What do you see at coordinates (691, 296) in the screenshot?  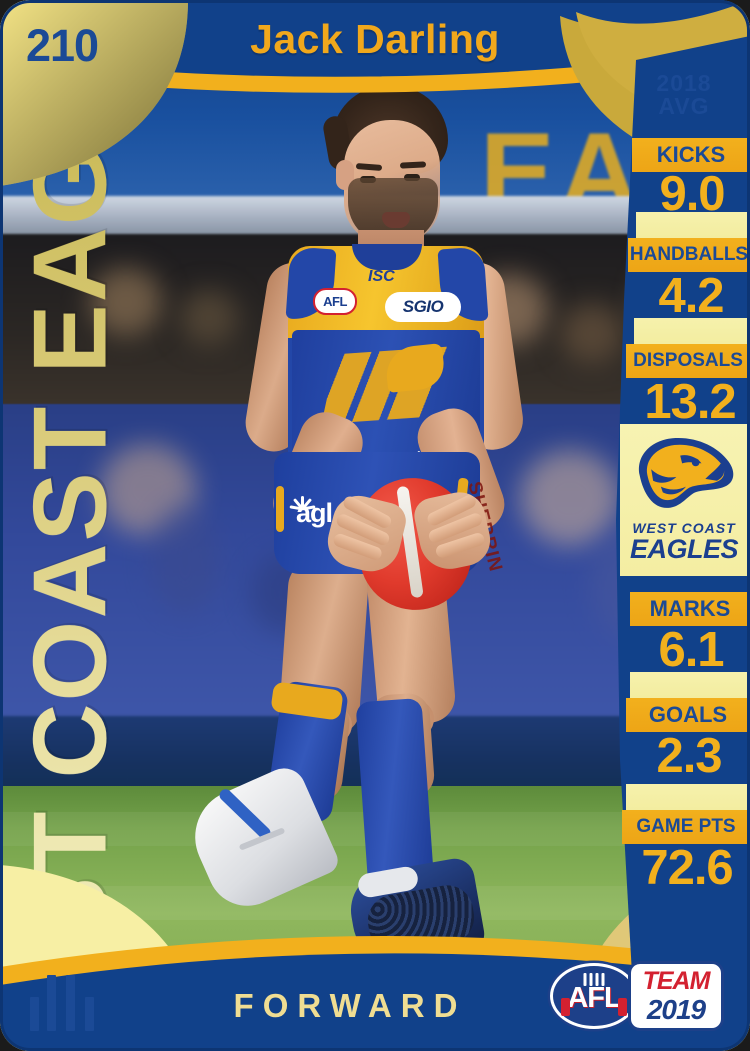 I see `stat-value-handballs: 4.2` at bounding box center [691, 296].